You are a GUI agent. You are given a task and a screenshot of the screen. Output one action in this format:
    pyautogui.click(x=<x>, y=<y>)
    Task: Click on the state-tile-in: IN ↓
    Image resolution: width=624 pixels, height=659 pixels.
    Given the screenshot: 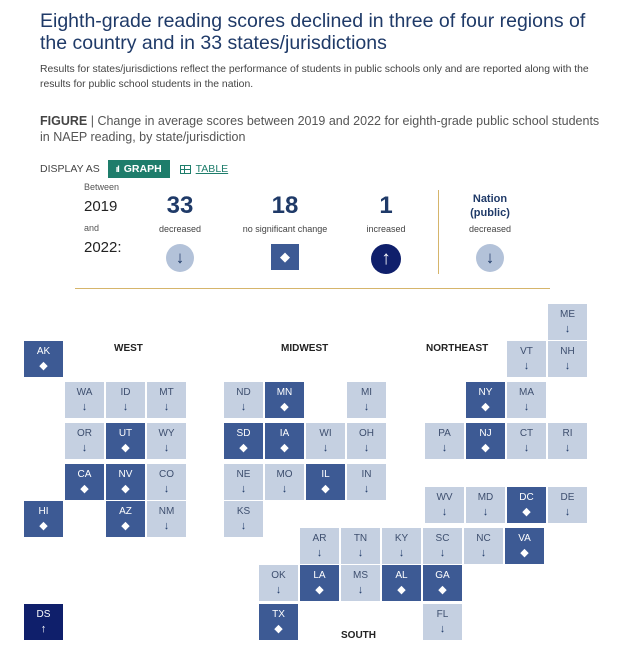 What is the action you would take?
    pyautogui.click(x=366, y=482)
    